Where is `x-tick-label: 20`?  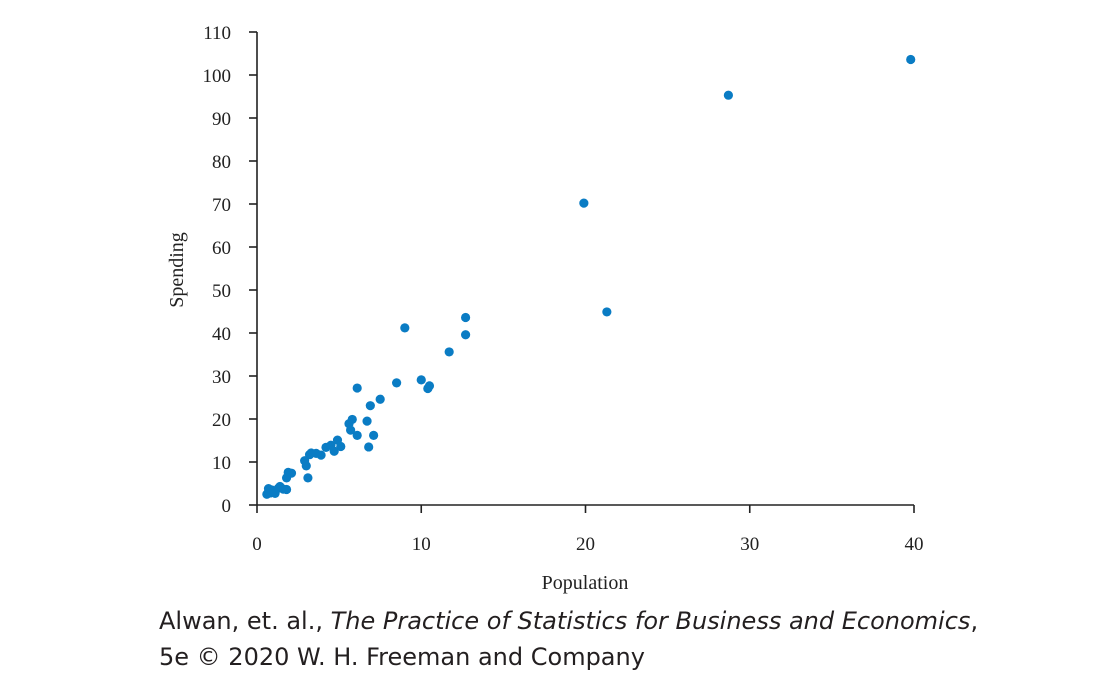
x-tick-label: 20 is located at coordinates (585, 544).